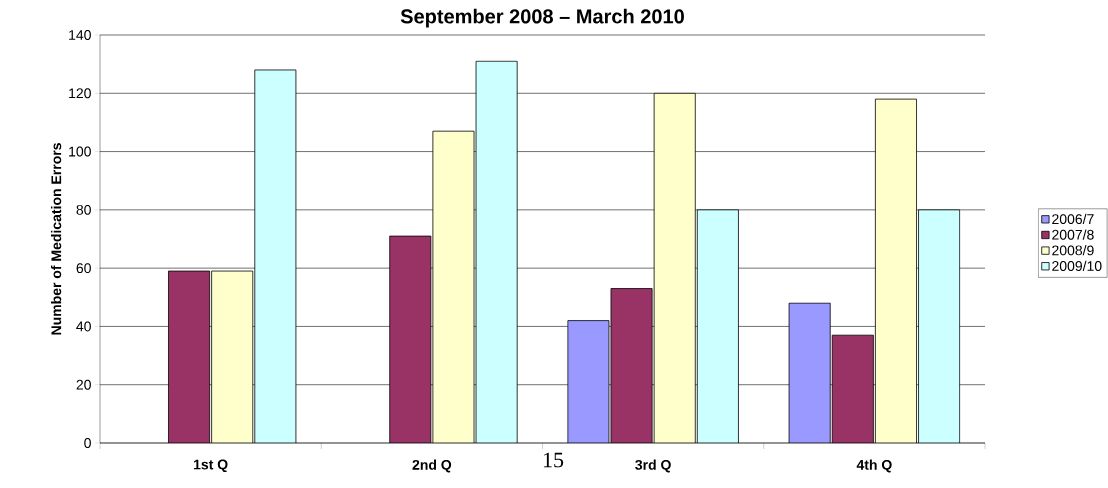 The height and width of the screenshot is (488, 1108). What do you see at coordinates (432, 466) in the screenshot?
I see `x-tick-label: 2nd Q` at bounding box center [432, 466].